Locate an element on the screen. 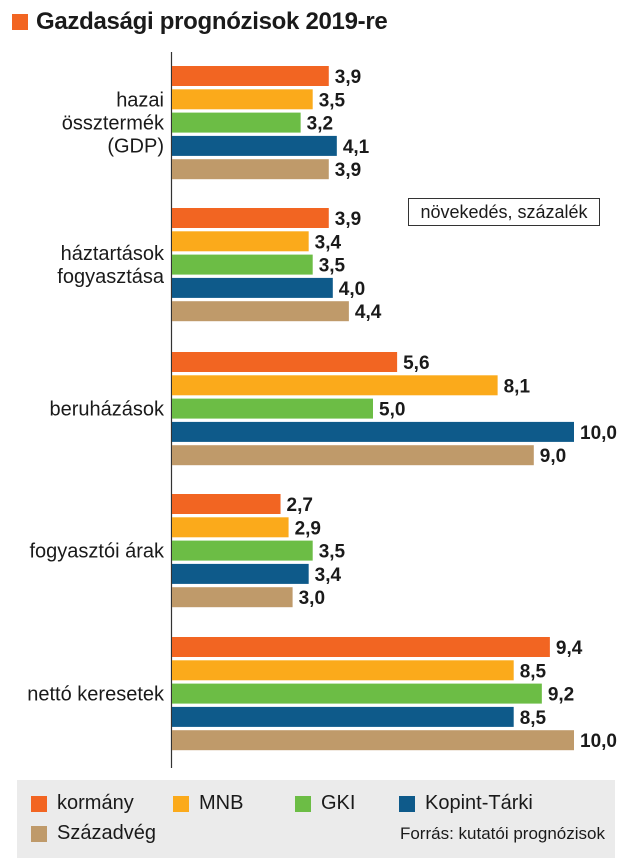 This screenshot has height=867, width=640. source-note: Forrás: kutatói prognózisok is located at coordinates (502, 833).